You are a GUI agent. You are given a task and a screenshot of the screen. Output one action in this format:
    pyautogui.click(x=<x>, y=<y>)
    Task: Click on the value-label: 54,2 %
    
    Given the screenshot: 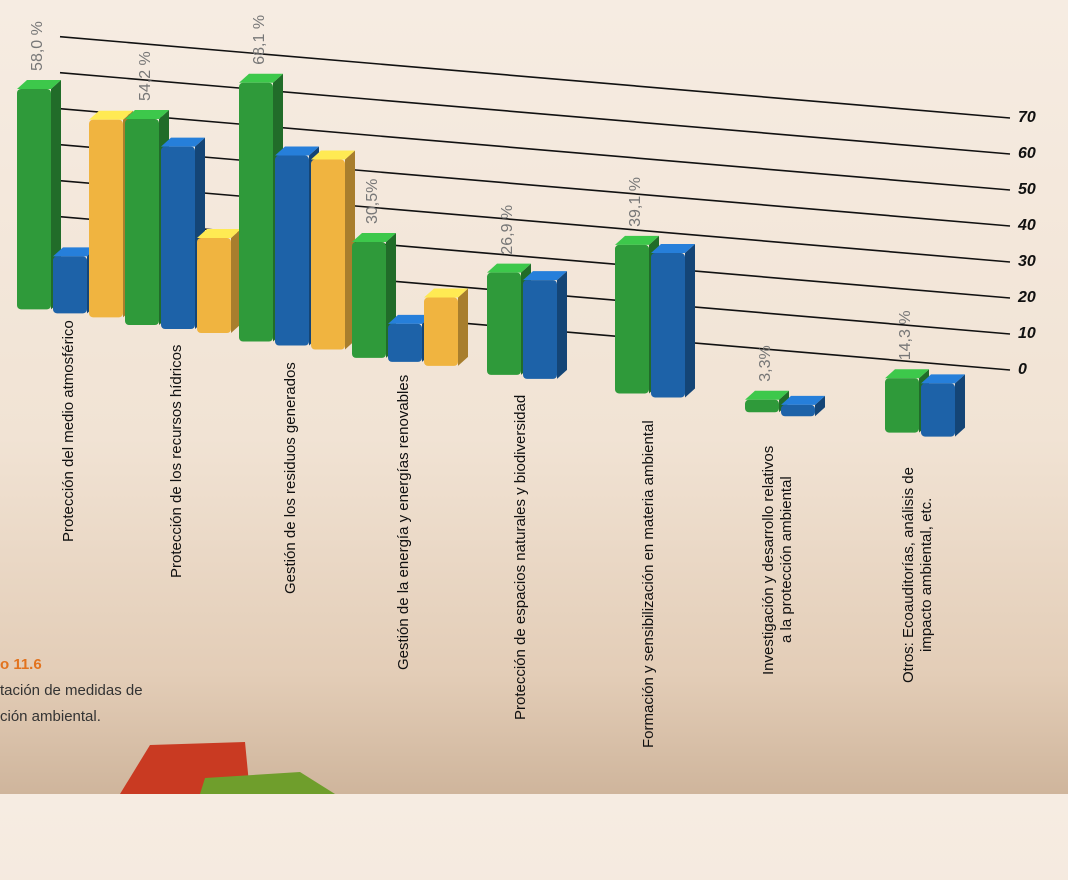 What is the action you would take?
    pyautogui.click(x=145, y=76)
    